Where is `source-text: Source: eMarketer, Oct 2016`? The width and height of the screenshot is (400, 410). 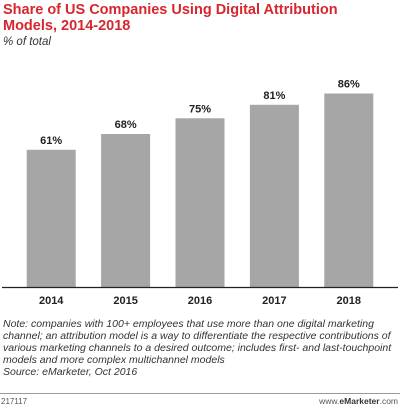
source-text: Source: eMarketer, Oct 2016 is located at coordinates (70, 372).